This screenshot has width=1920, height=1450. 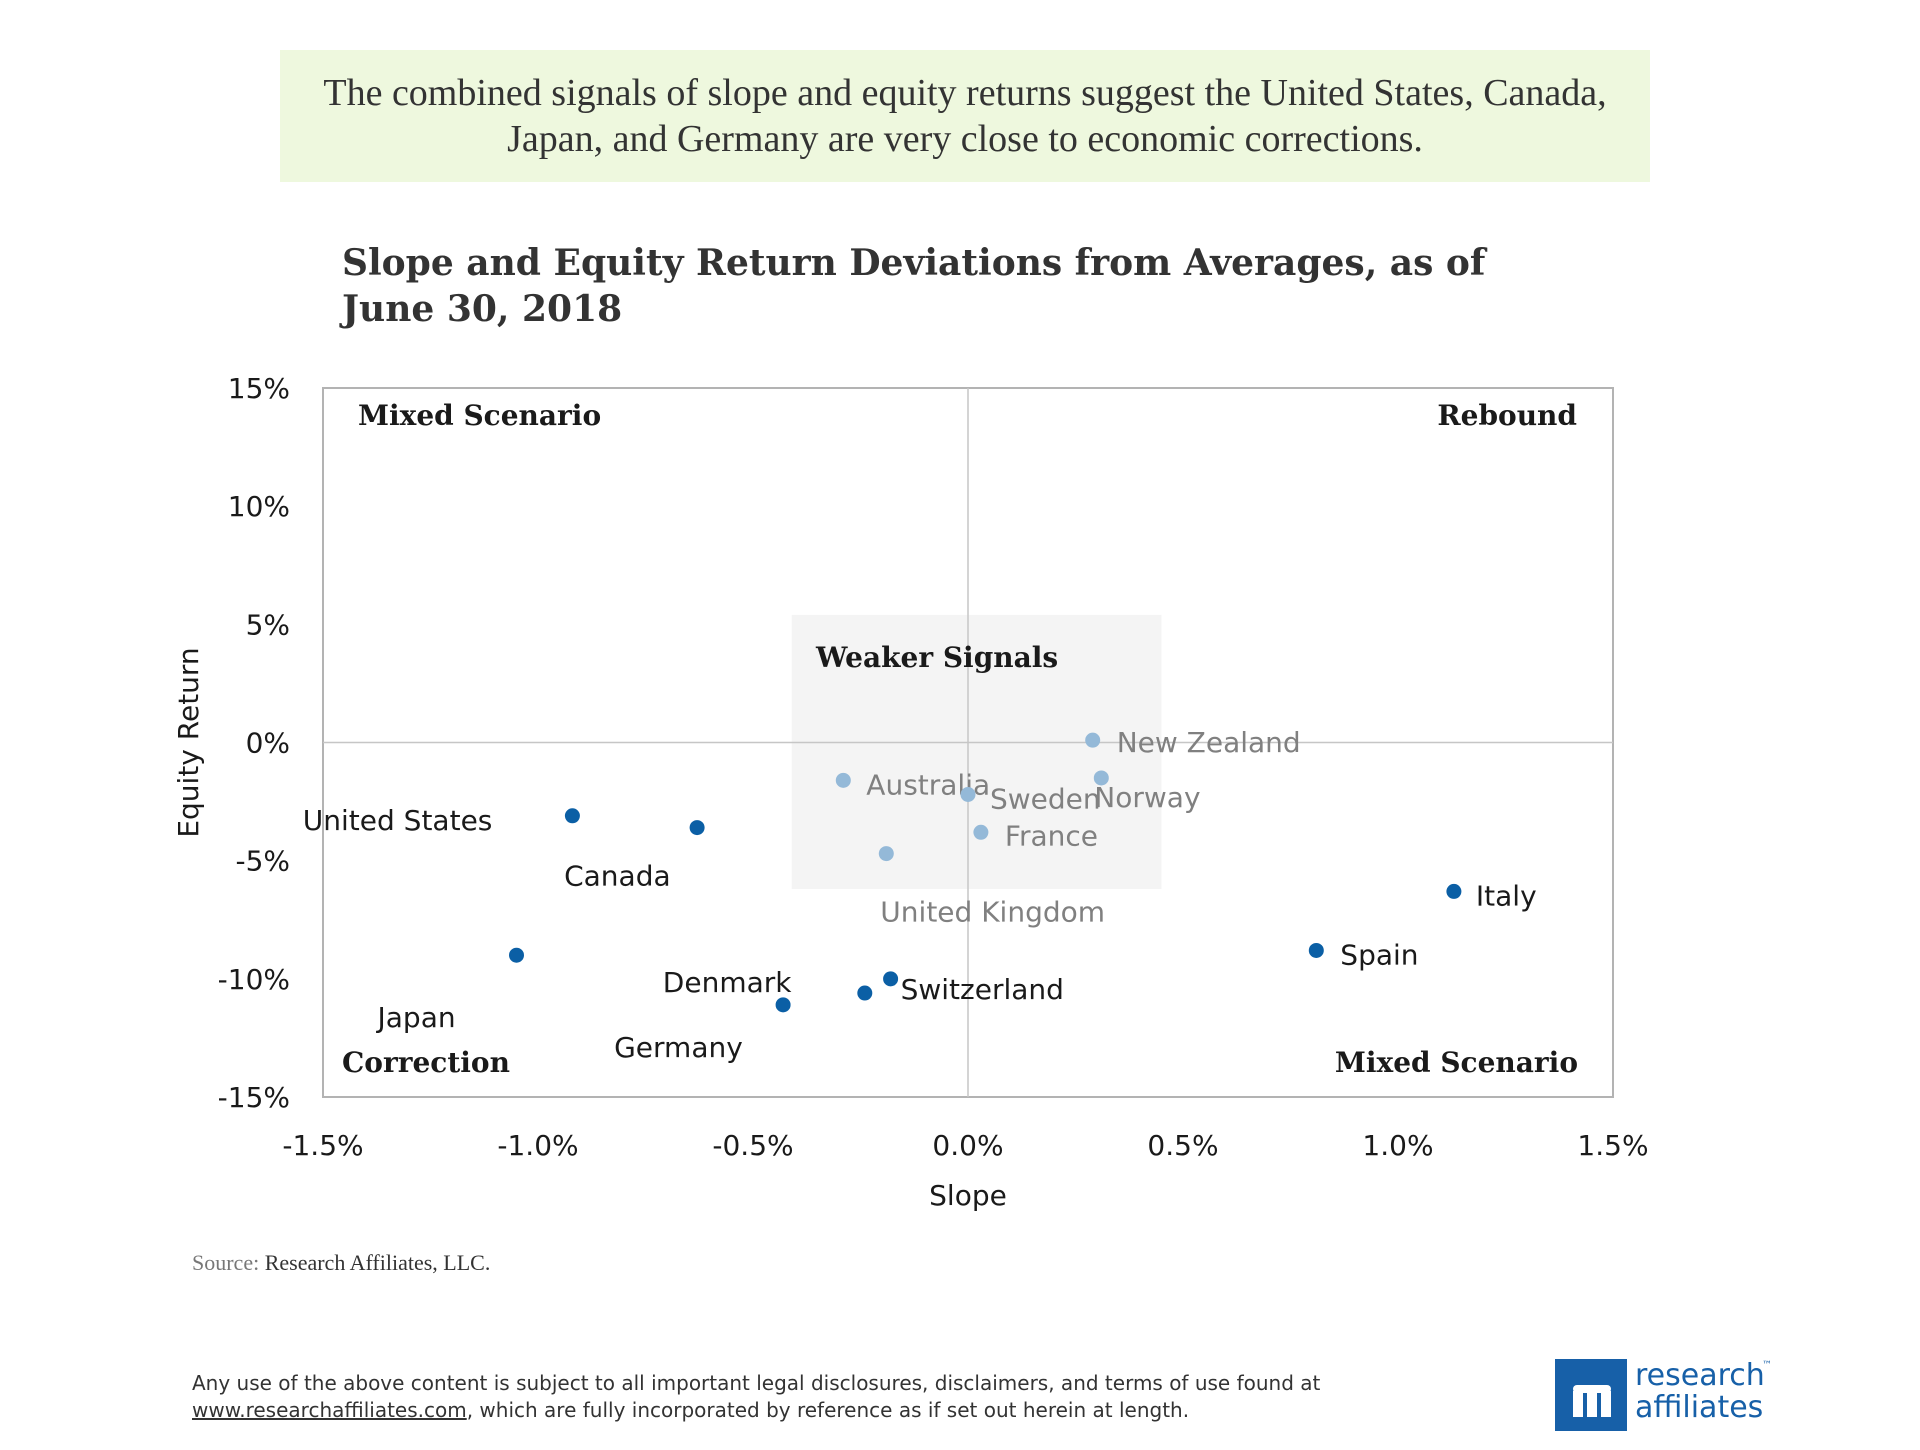 What do you see at coordinates (1454, 891) in the screenshot?
I see `point-italy` at bounding box center [1454, 891].